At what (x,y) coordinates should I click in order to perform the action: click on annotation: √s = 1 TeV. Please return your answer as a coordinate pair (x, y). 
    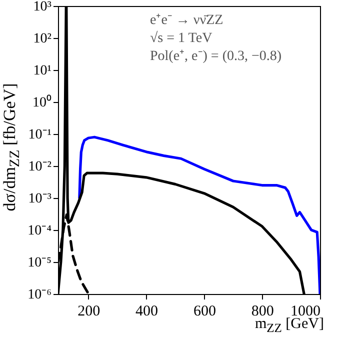
    Looking at the image, I should click on (182, 39).